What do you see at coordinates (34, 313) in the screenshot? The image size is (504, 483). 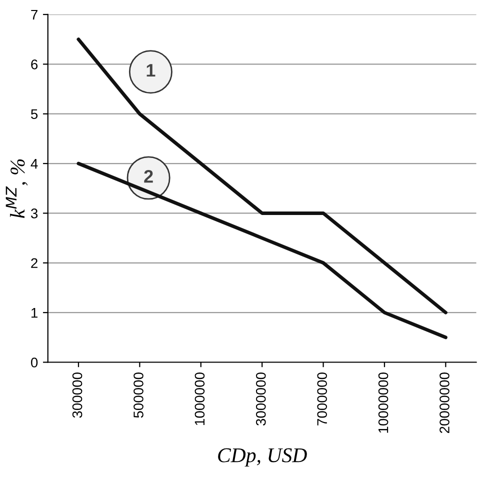 I see `y-tick-label: 1` at bounding box center [34, 313].